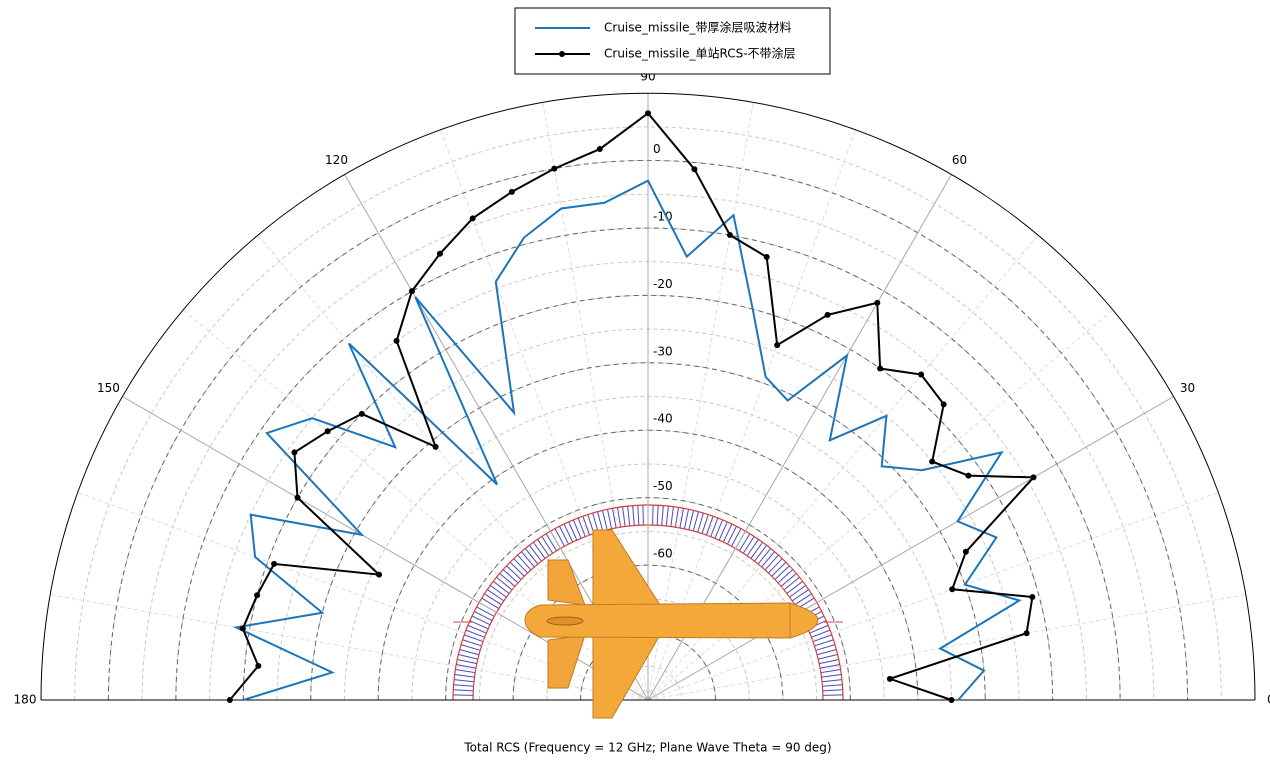  I want to click on legend-label: Cruise_missile_带厚涂层吸波材料, so click(697, 27).